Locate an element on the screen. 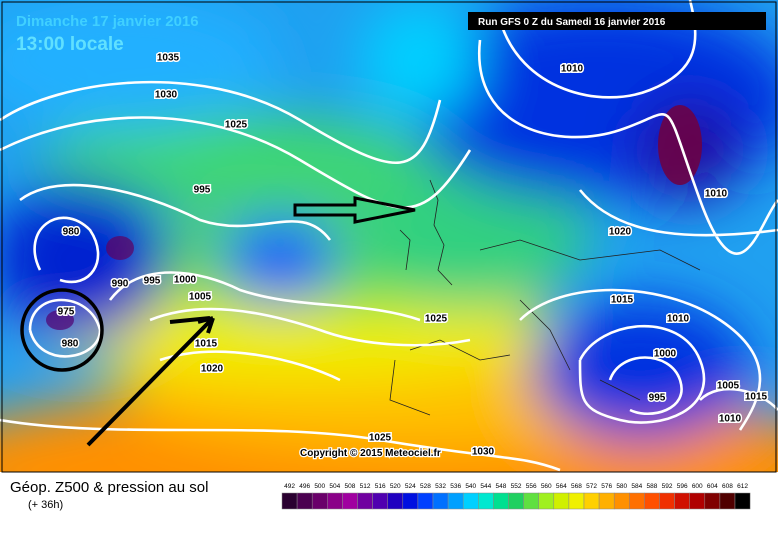  scale-label: 520 is located at coordinates (395, 486).